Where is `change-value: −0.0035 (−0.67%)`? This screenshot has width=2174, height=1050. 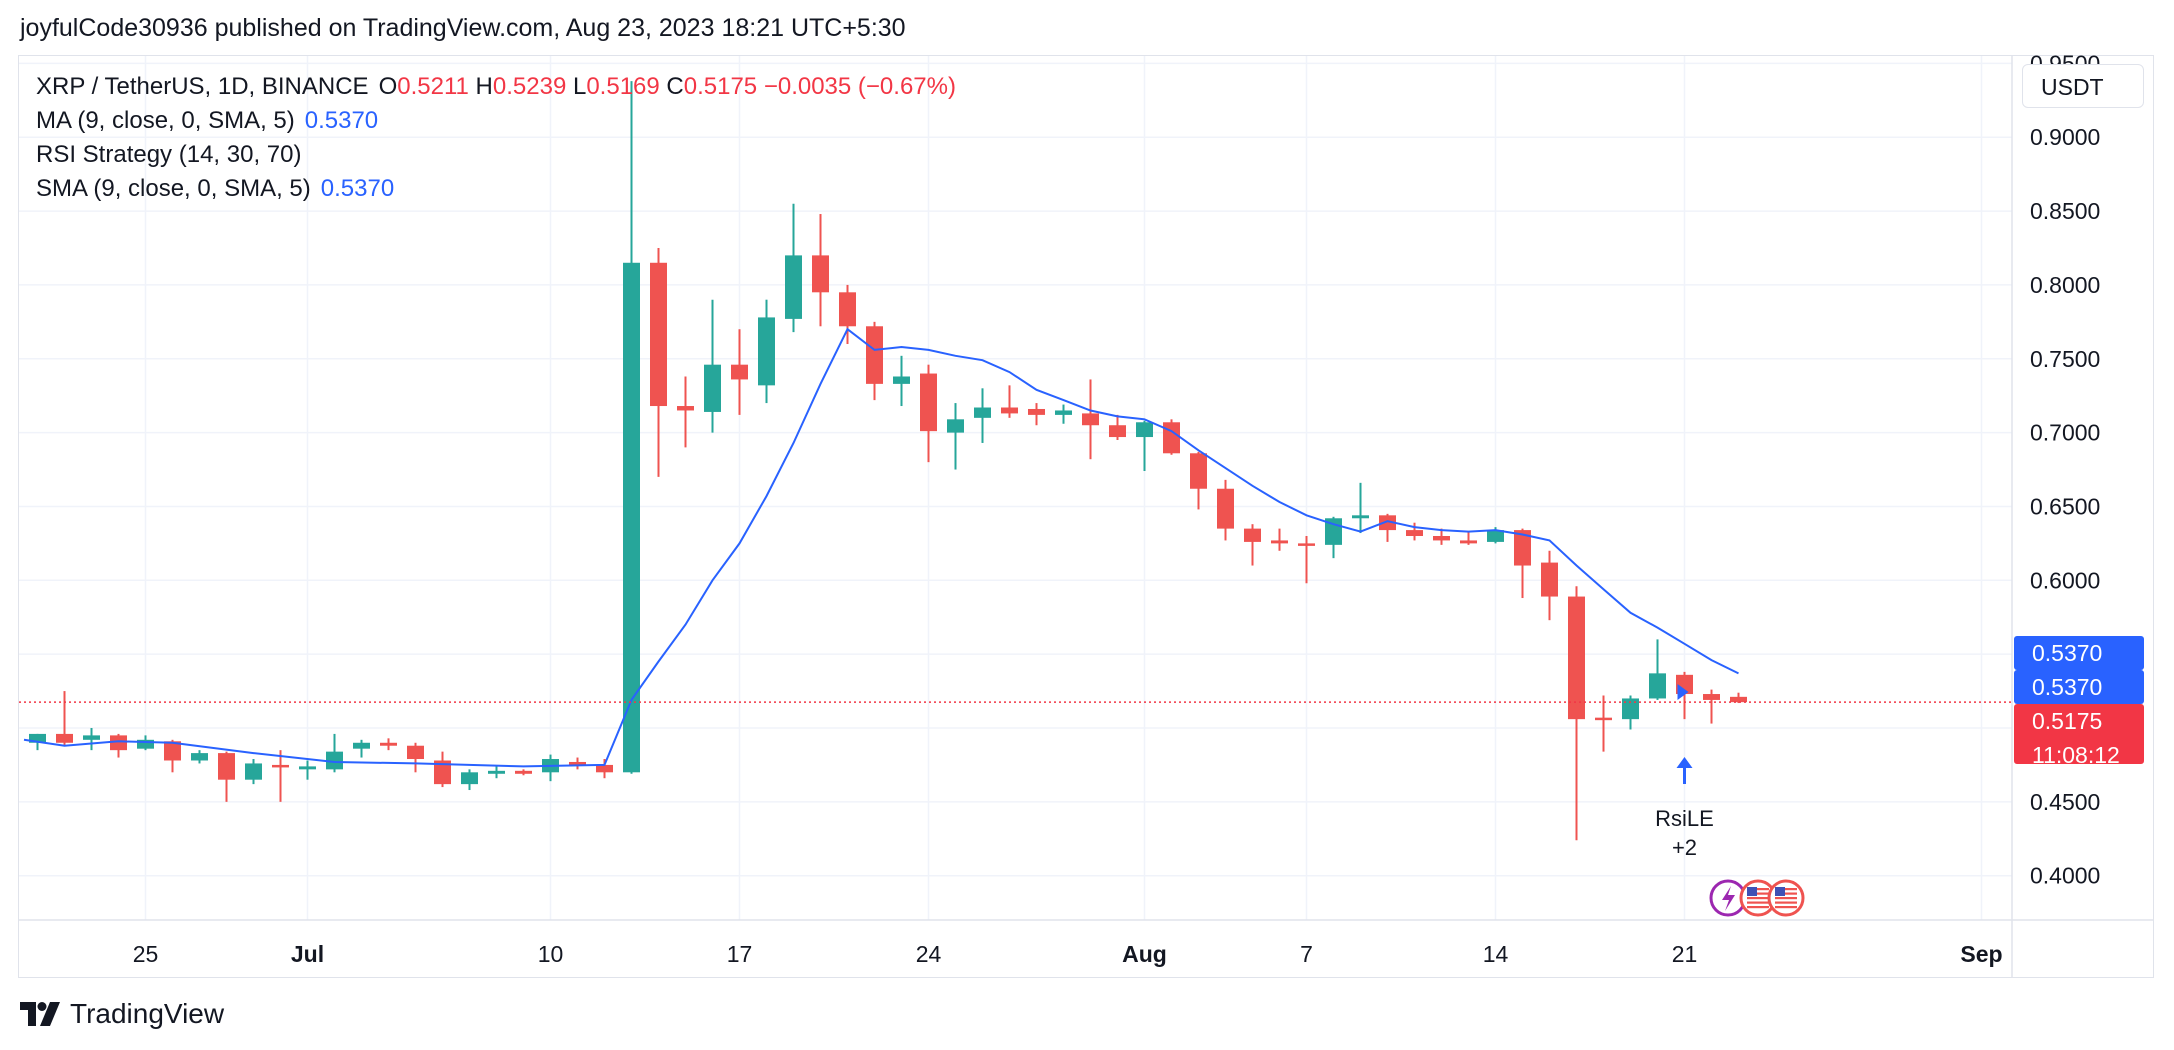
change-value: −0.0035 (−0.67%) is located at coordinates (859, 86).